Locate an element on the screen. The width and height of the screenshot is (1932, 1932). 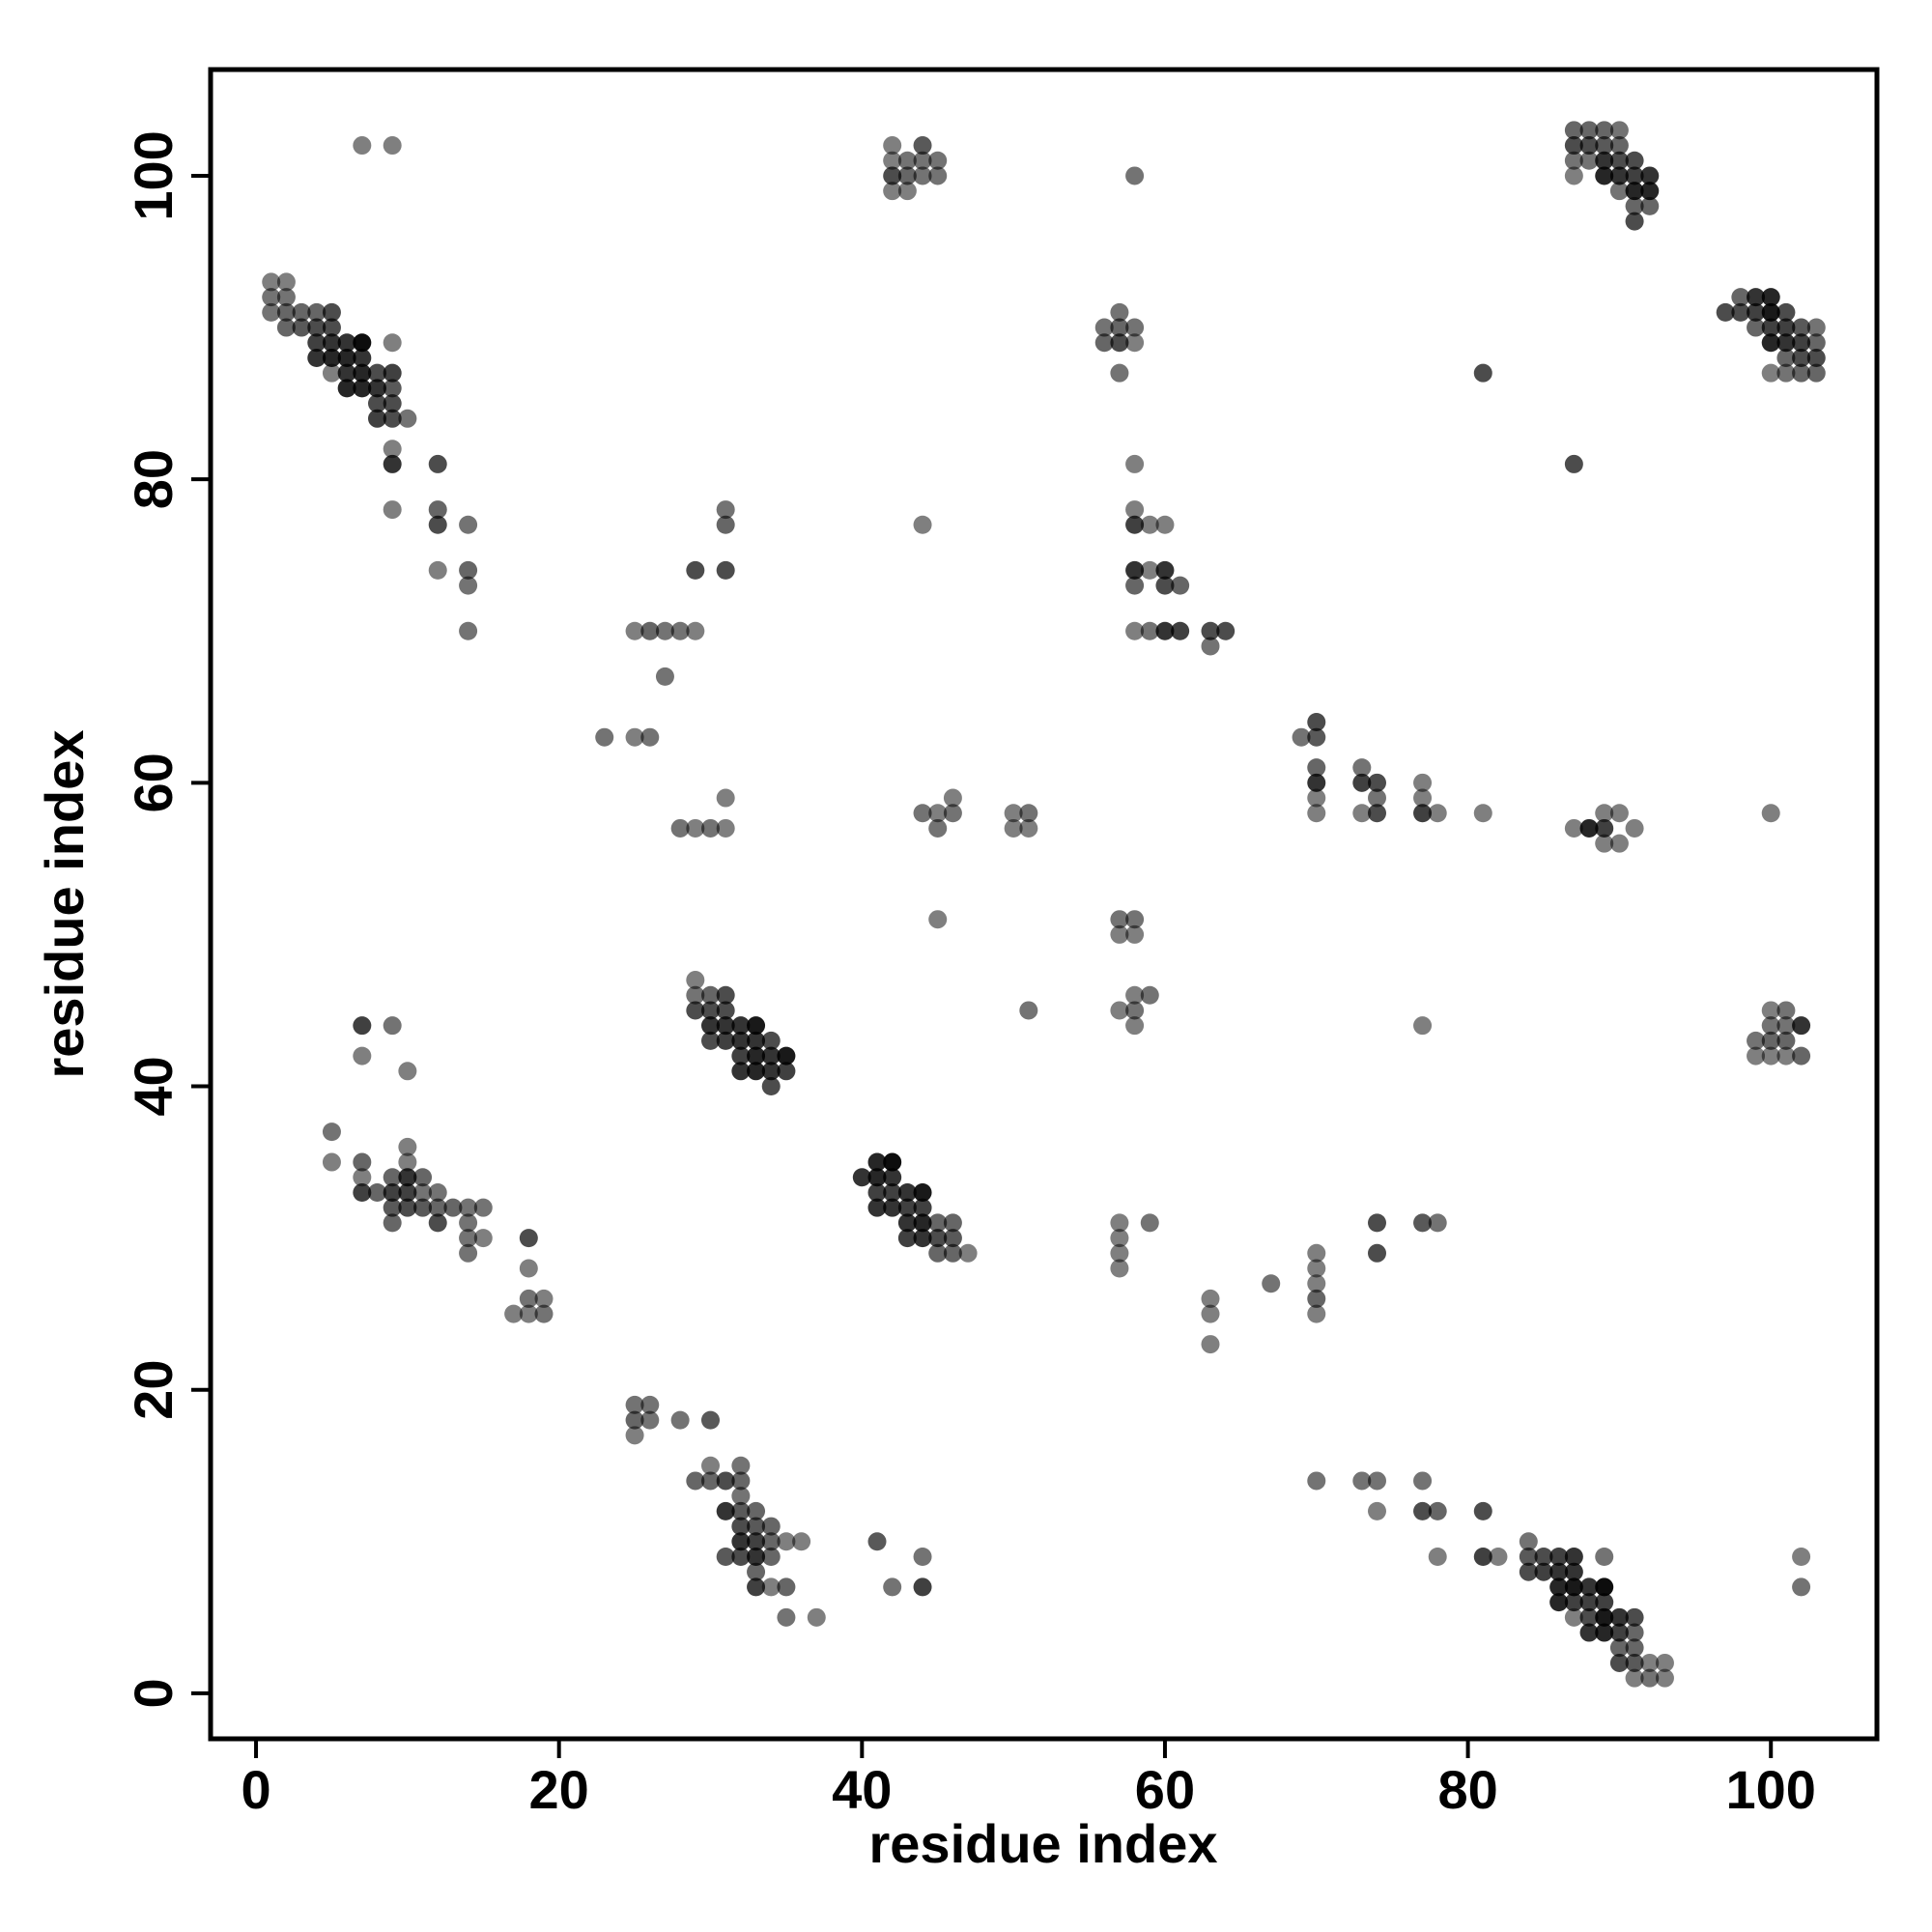
x-tick-label: 100 is located at coordinates (1771, 1789).